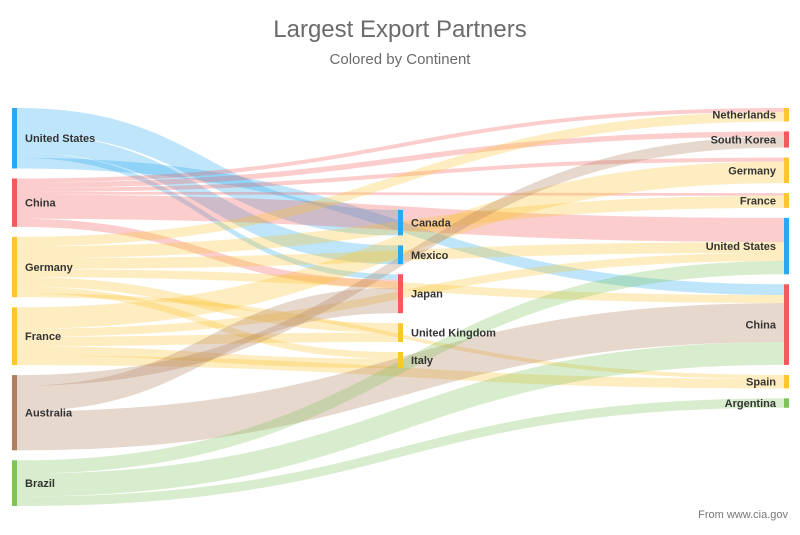  I want to click on label-mid_mx: Mexico, so click(430, 256).